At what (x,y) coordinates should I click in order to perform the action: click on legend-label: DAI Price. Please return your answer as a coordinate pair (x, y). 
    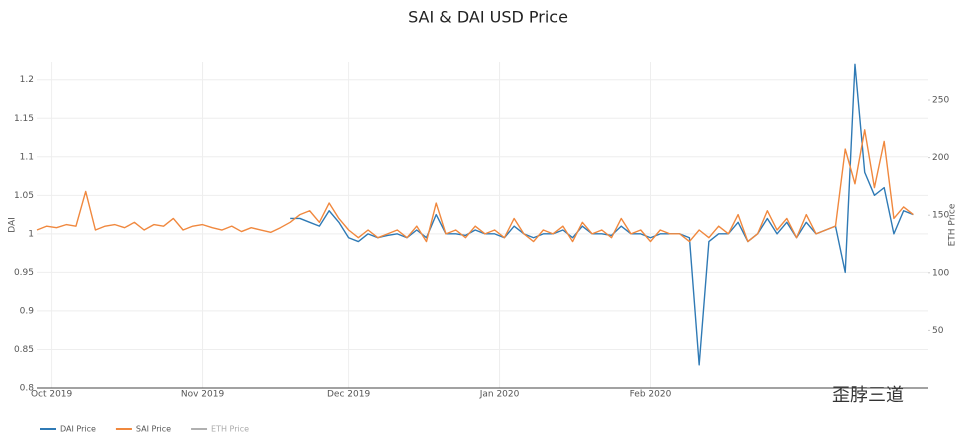
    Looking at the image, I should click on (78, 429).